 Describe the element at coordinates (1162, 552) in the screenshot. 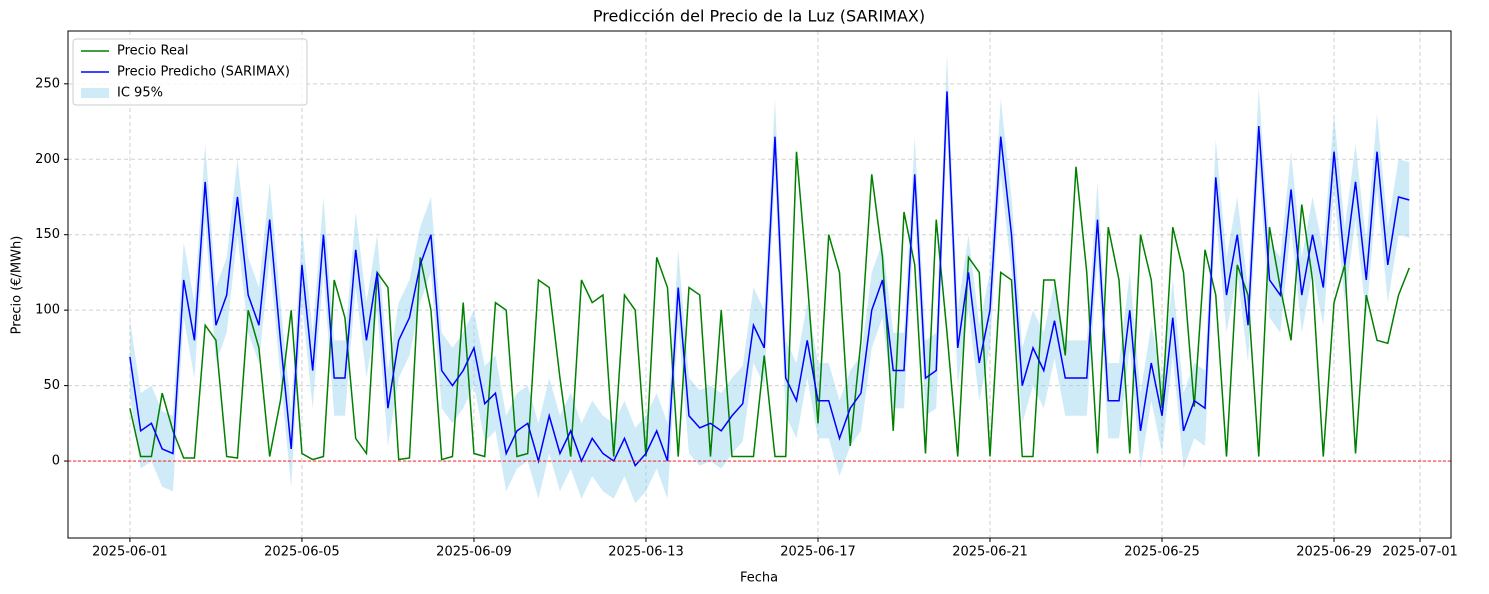

I see `x-tick-label: 2025-06-25` at that location.